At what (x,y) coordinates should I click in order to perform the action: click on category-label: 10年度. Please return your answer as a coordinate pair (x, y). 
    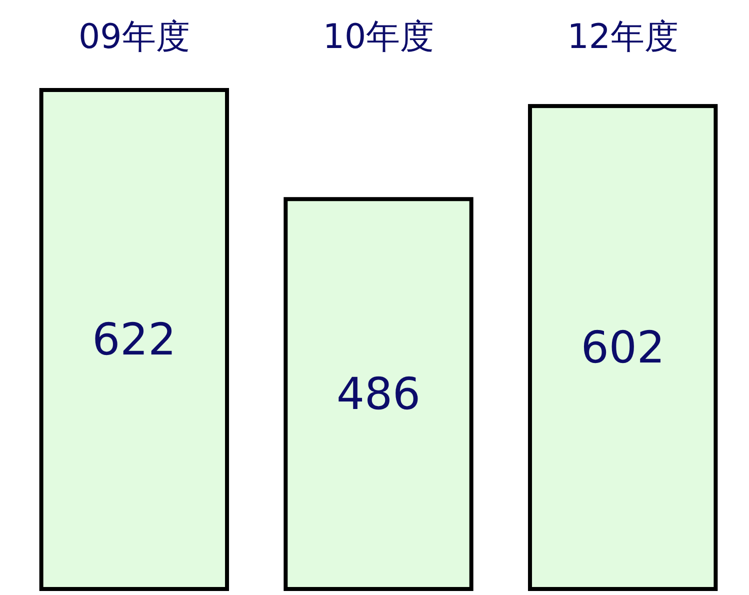
    Looking at the image, I should click on (378, 37).